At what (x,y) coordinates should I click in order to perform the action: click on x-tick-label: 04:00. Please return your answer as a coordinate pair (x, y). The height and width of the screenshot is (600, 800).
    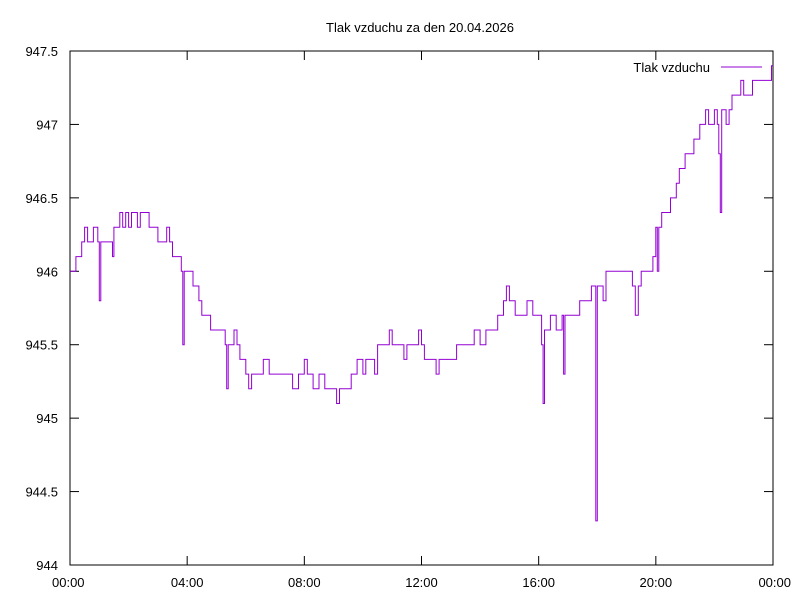
    Looking at the image, I should click on (187, 582).